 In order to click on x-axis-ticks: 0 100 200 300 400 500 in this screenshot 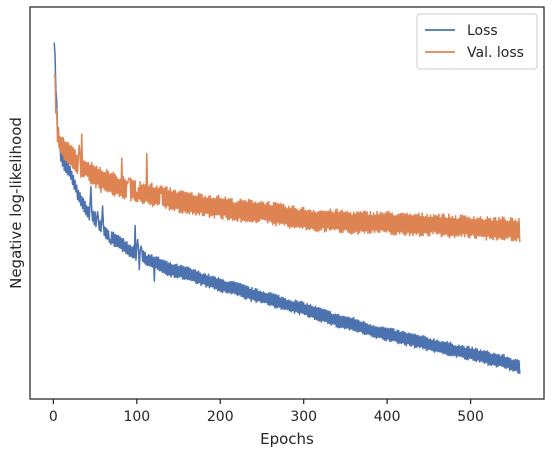, I will do `click(266, 412)`.